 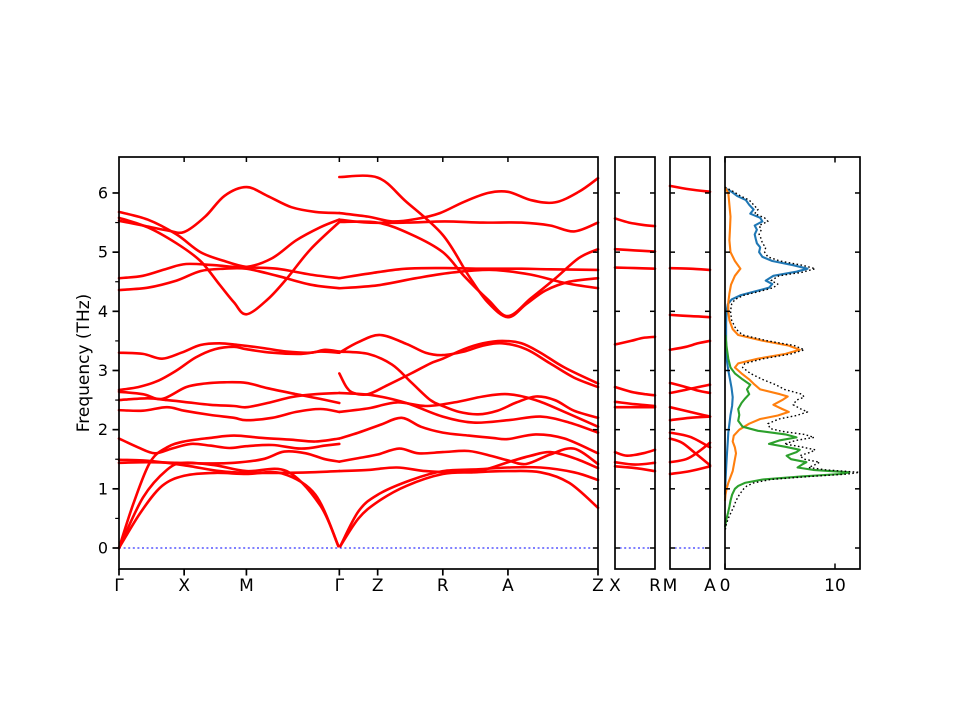 I want to click on dos-tick-label: 0, so click(x=725, y=586).